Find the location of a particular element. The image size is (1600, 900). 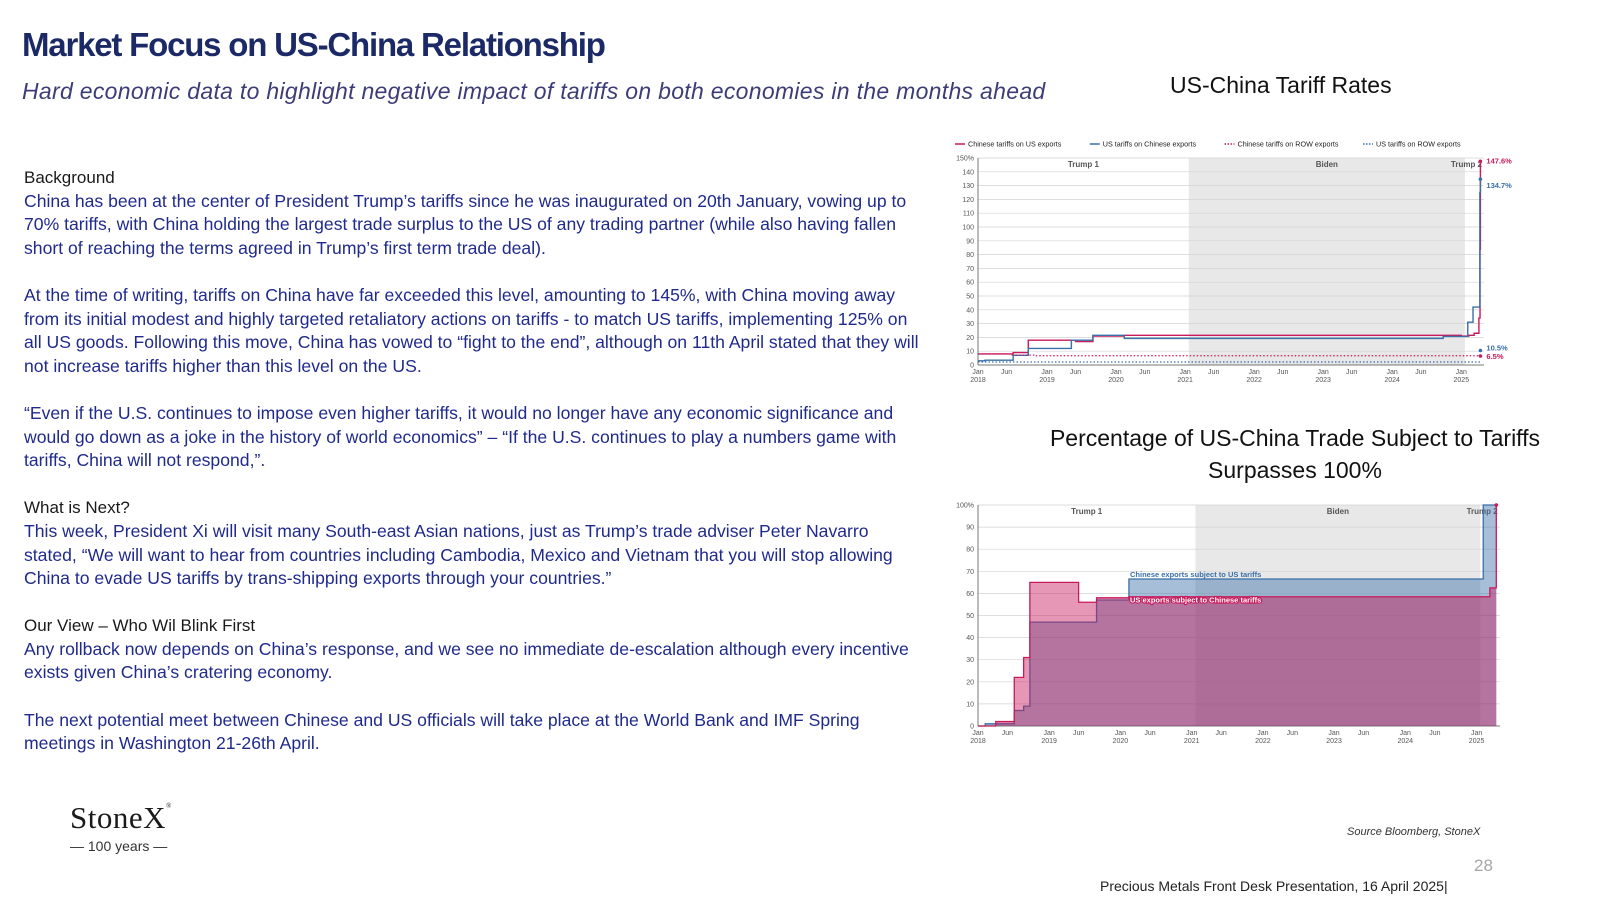

x-tick-label: Jan 2023 is located at coordinates (1334, 737).